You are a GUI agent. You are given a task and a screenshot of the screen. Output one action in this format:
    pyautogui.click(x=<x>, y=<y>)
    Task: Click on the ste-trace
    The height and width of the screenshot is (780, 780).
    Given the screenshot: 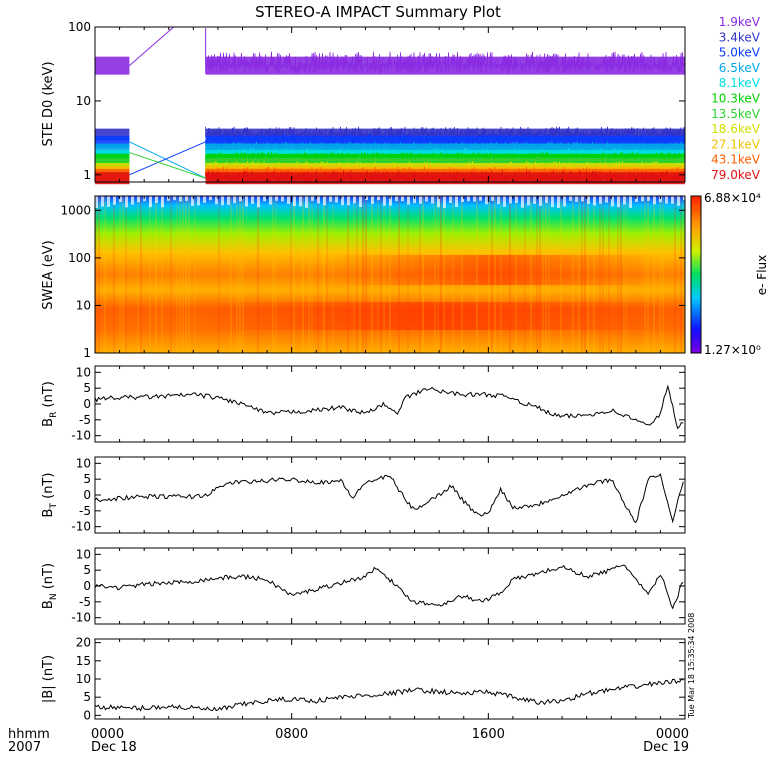 What is the action you would take?
    pyautogui.click(x=445, y=177)
    